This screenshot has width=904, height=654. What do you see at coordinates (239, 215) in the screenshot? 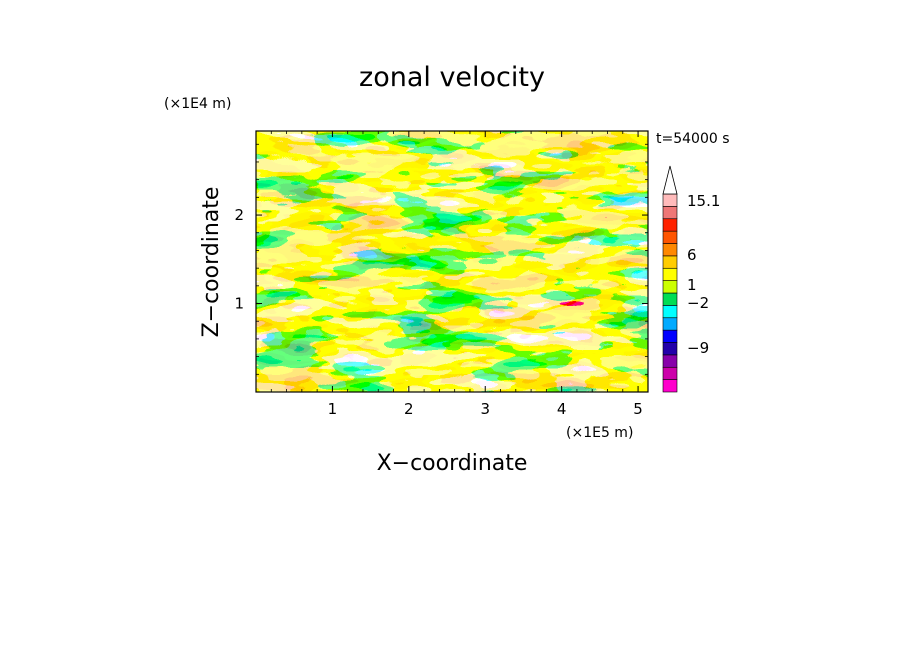
I see `y-tick-label: 2` at bounding box center [239, 215].